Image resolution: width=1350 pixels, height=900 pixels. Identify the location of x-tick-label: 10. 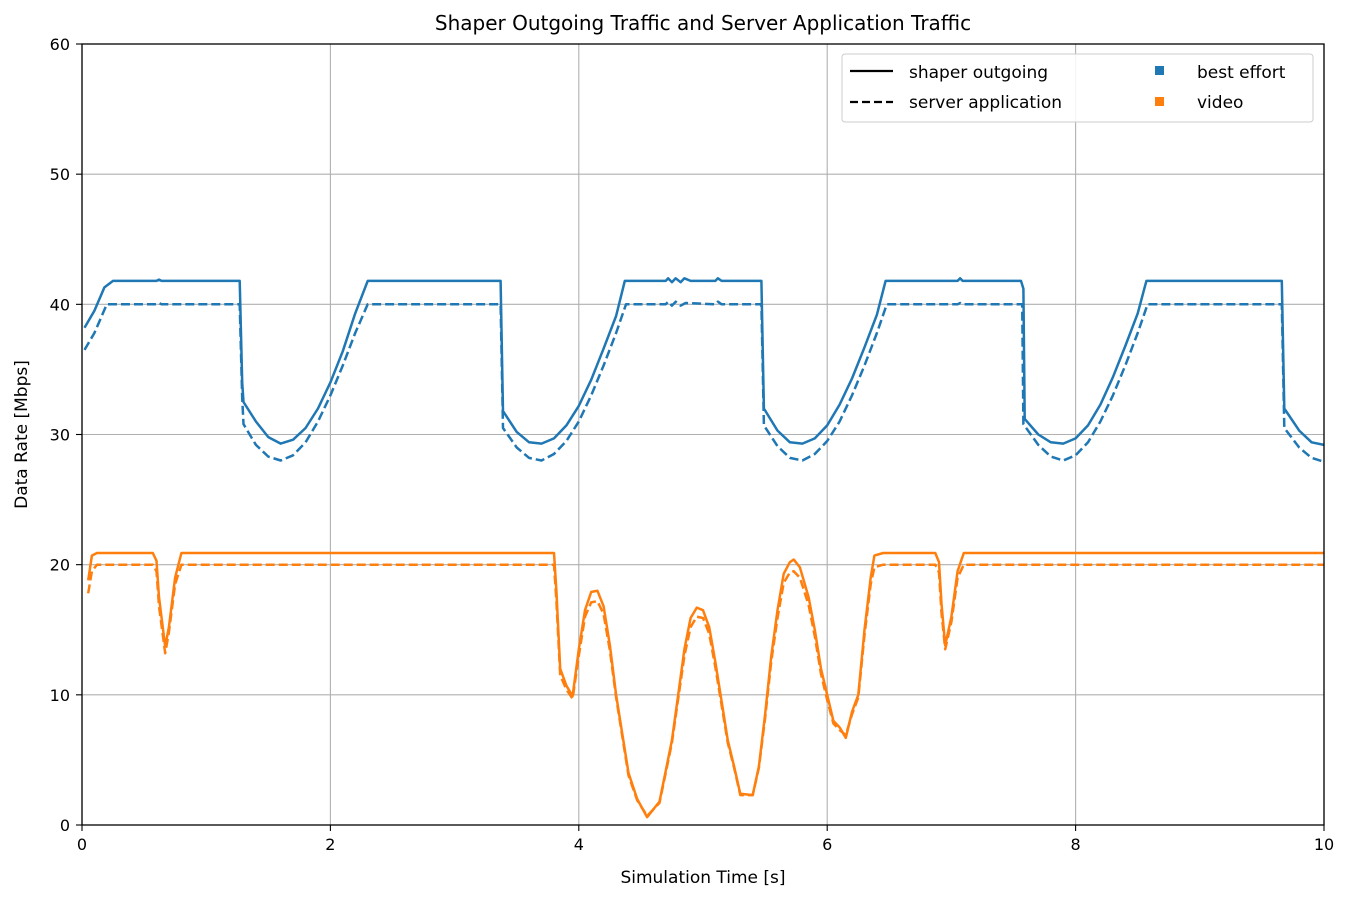
(1324, 844).